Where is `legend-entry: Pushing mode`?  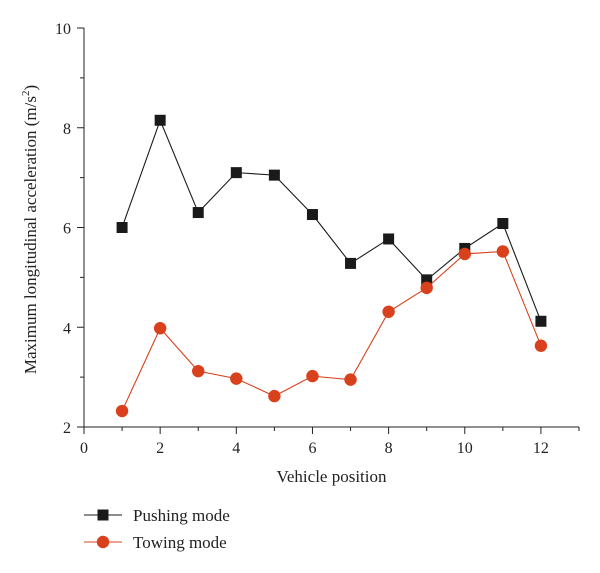 legend-entry: Pushing mode is located at coordinates (157, 515).